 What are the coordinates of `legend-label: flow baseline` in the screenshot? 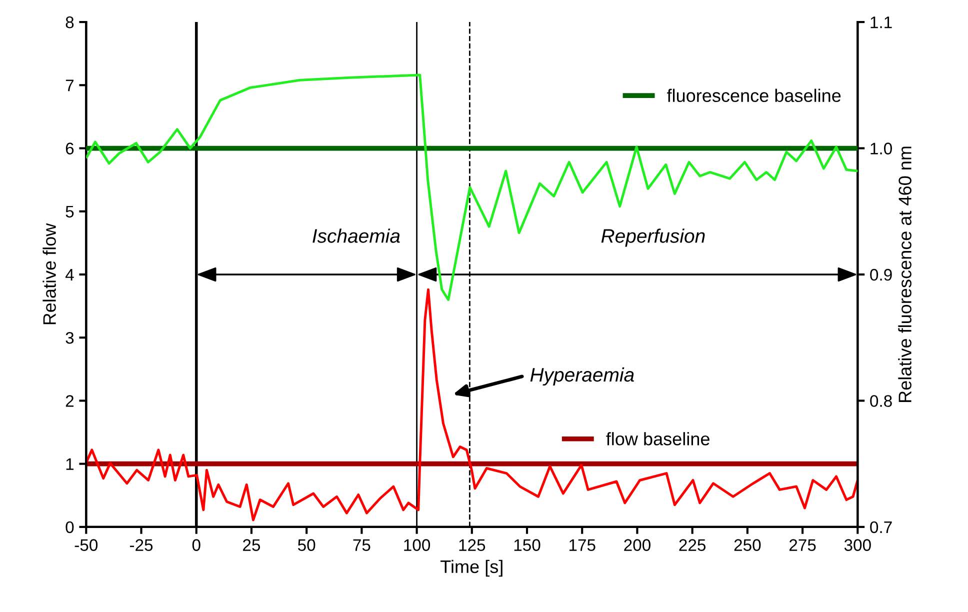 It's located at (658, 439).